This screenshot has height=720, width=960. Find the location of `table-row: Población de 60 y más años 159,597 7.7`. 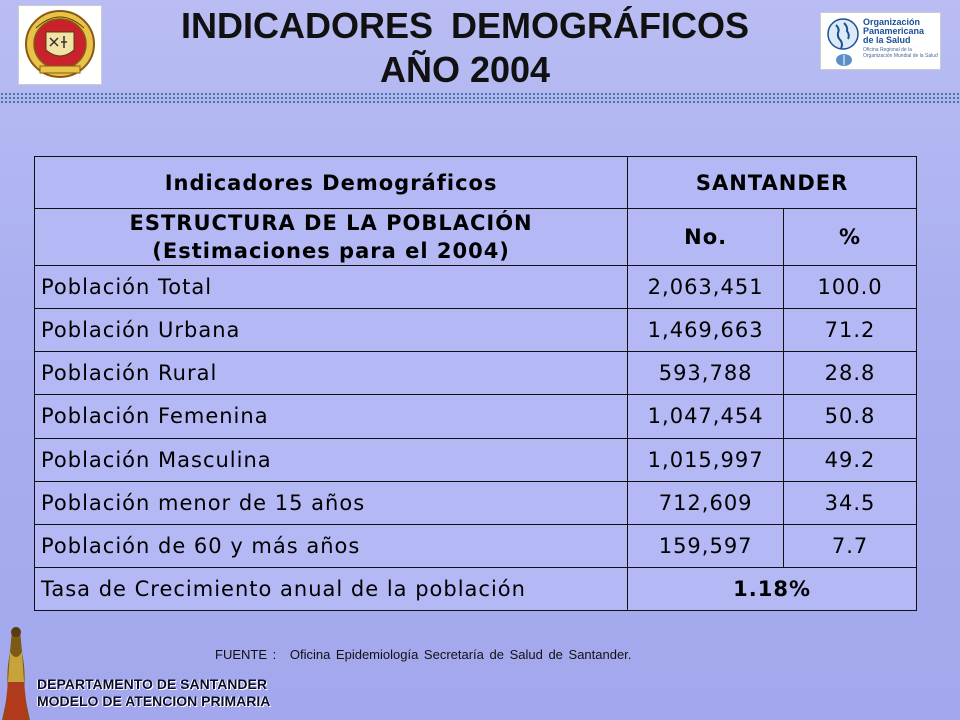

table-row: Población de 60 y más años 159,597 7.7 is located at coordinates (475, 545).